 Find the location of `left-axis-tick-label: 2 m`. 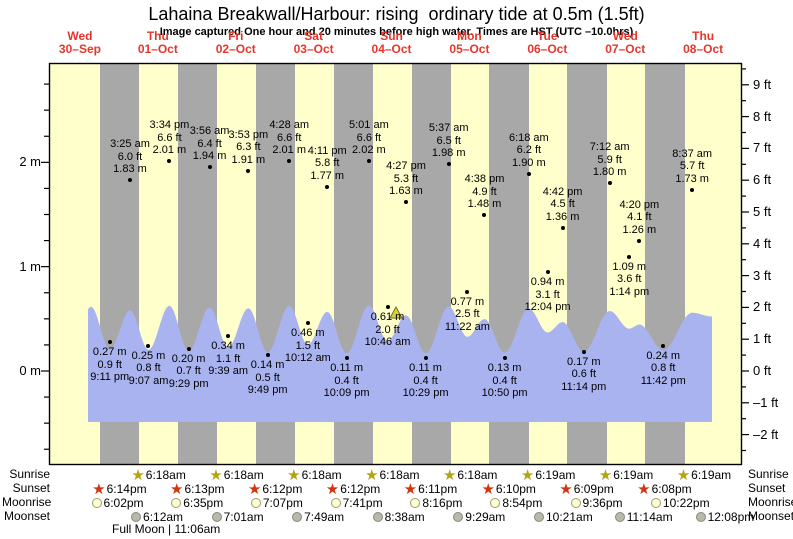

left-axis-tick-label: 2 m is located at coordinates (30, 162).